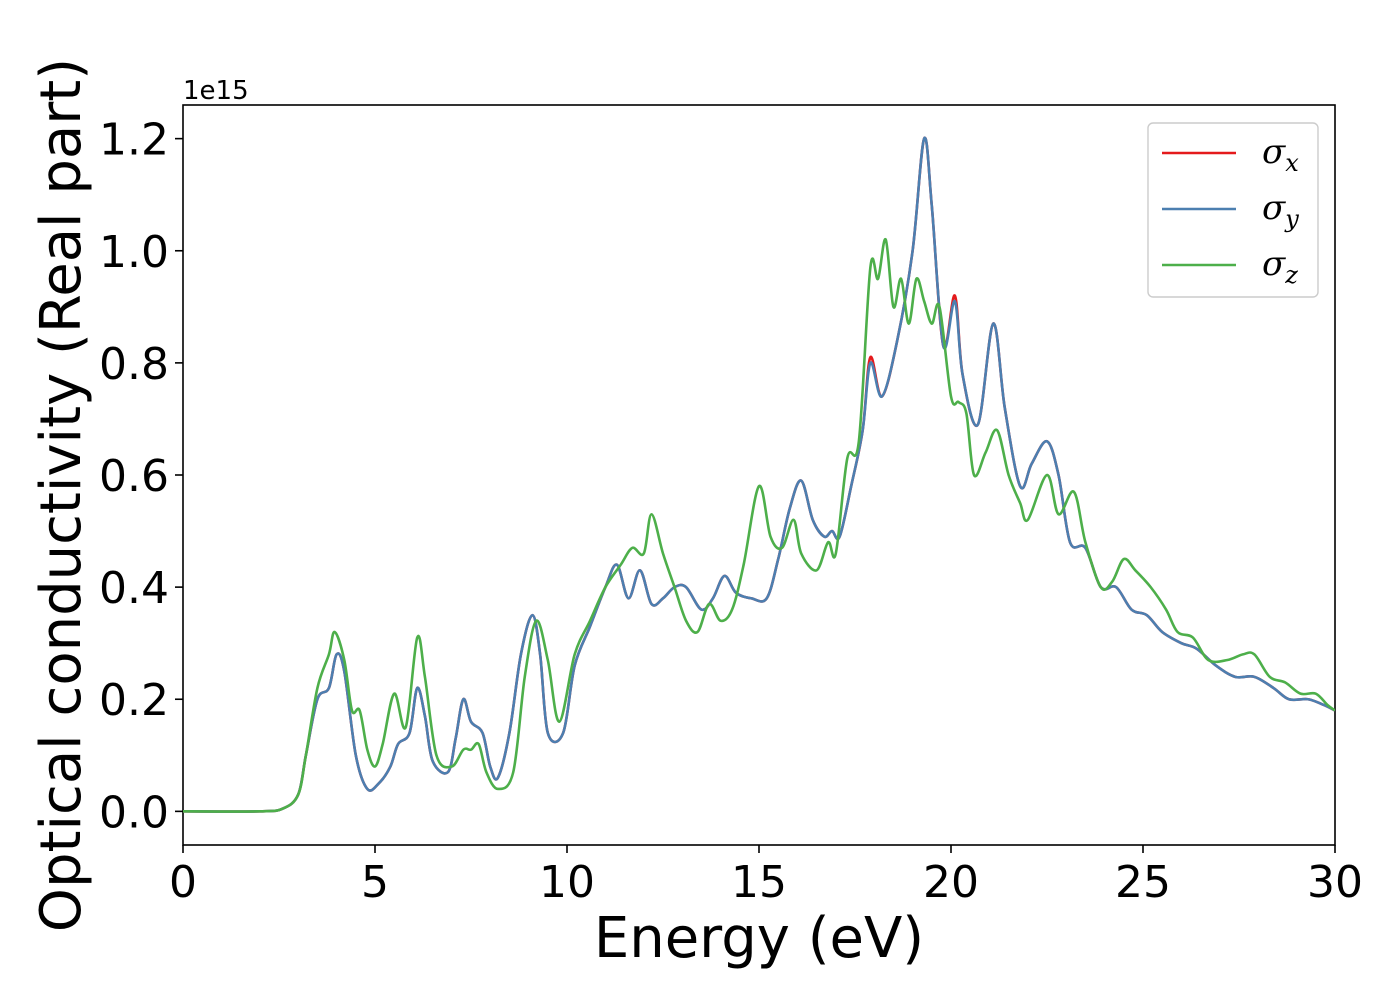 The width and height of the screenshot is (1400, 1000). Describe the element at coordinates (134, 588) in the screenshot. I see `y-tick-label: 0.4` at that location.